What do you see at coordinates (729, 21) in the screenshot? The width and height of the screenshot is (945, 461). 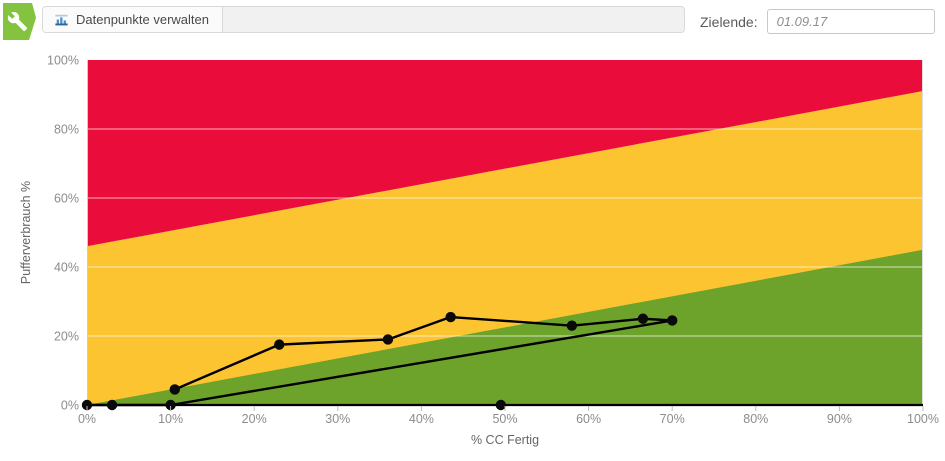 I see `target-end-label: Zielende:` at bounding box center [729, 21].